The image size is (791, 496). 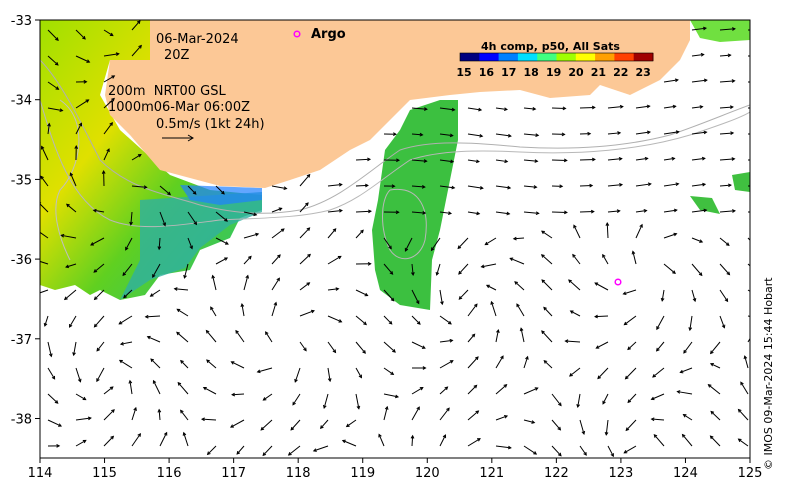 I want to click on vector-scale-label: 0.5m/s (1kt 24h), so click(x=210, y=124).